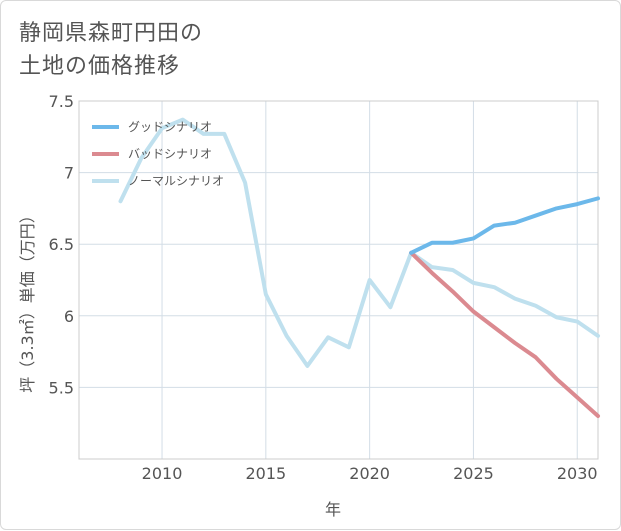  Describe the element at coordinates (27, 299) in the screenshot. I see `y-axis-title: 坪（3.3㎡）単価（万円）` at that location.